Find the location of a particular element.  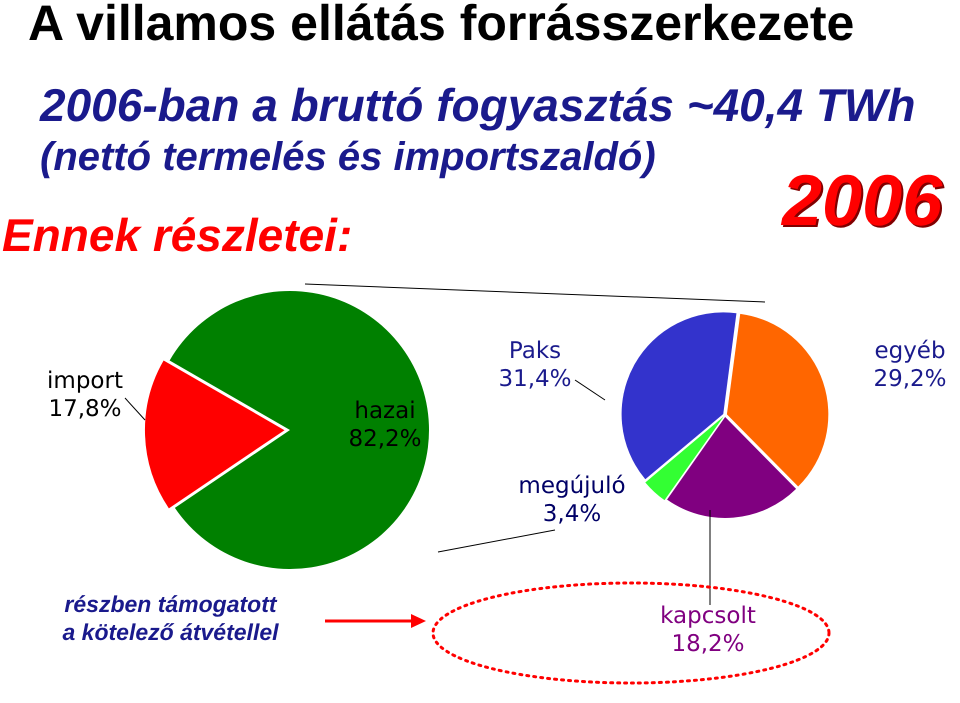

slice-label: kapcsolt is located at coordinates (708, 615).